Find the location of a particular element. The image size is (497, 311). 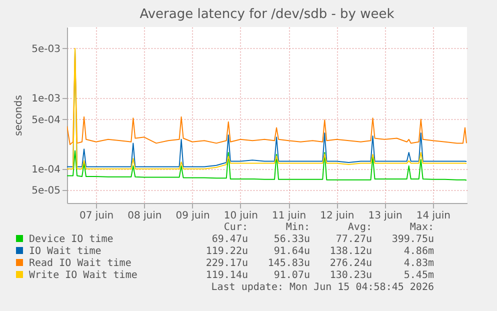

legend-label: IO Wait time is located at coordinates (65, 252).